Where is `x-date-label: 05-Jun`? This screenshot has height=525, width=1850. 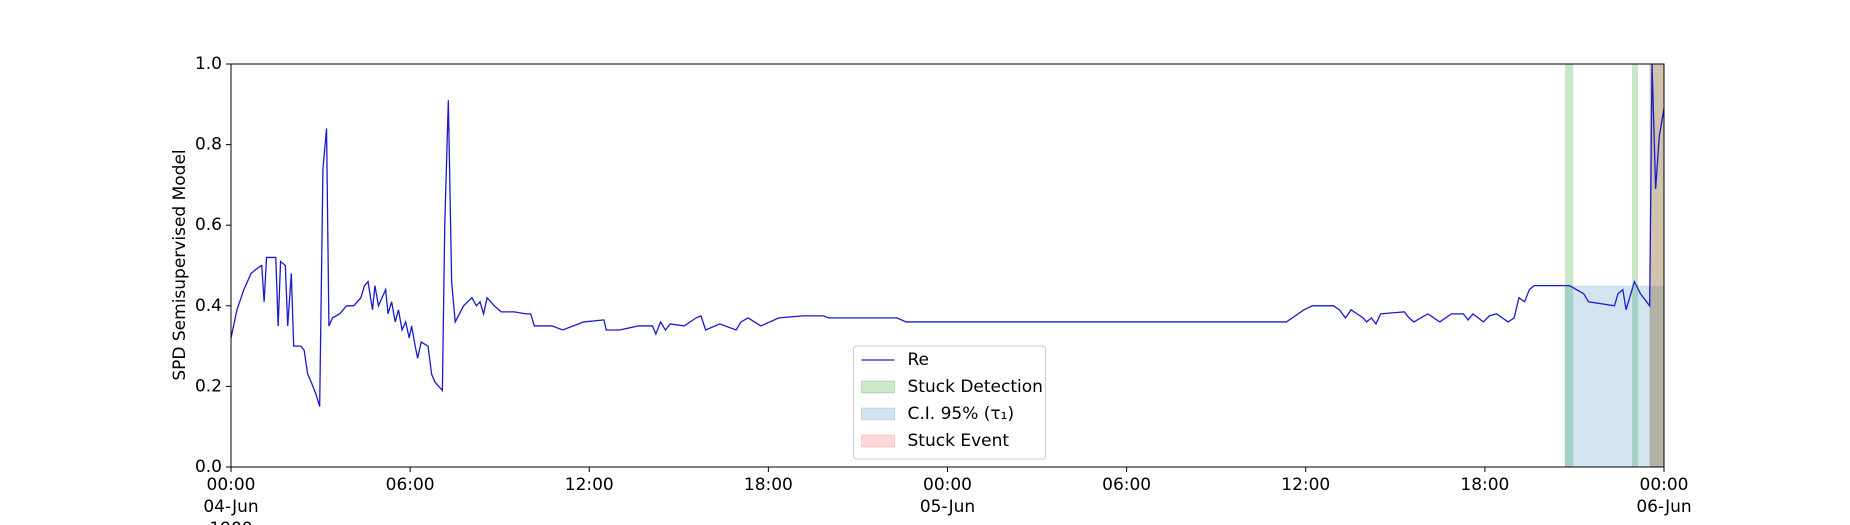 x-date-label: 05-Jun is located at coordinates (947, 507).